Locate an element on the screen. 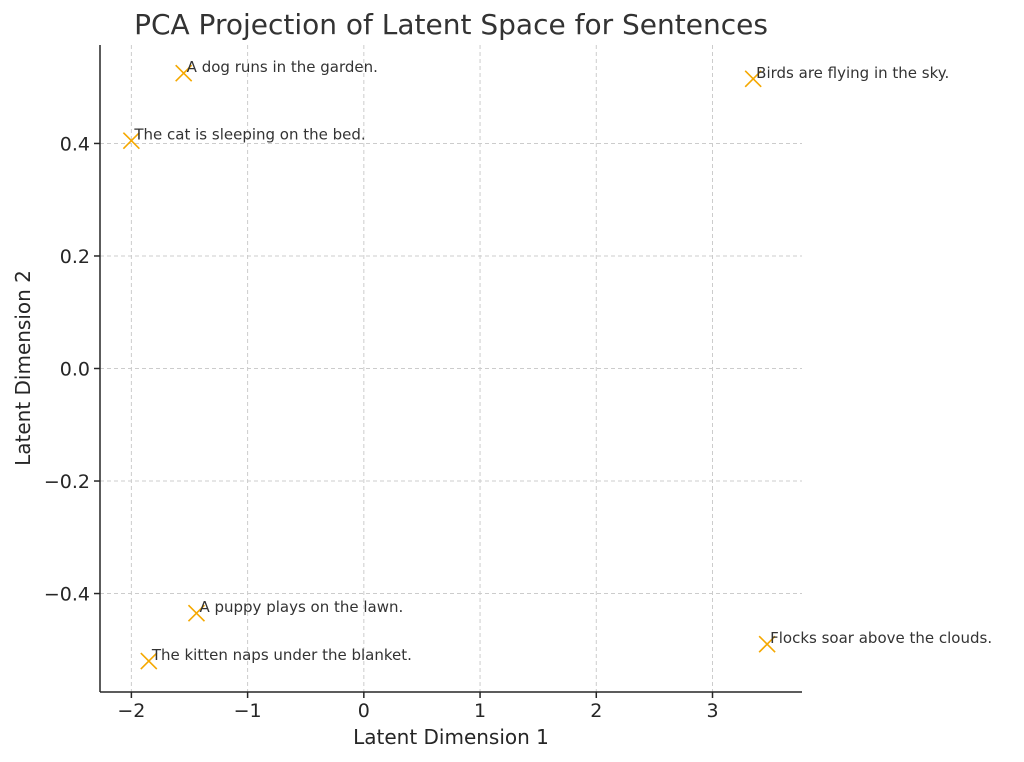  y-tick-label: −0.4 is located at coordinates (67, 595).